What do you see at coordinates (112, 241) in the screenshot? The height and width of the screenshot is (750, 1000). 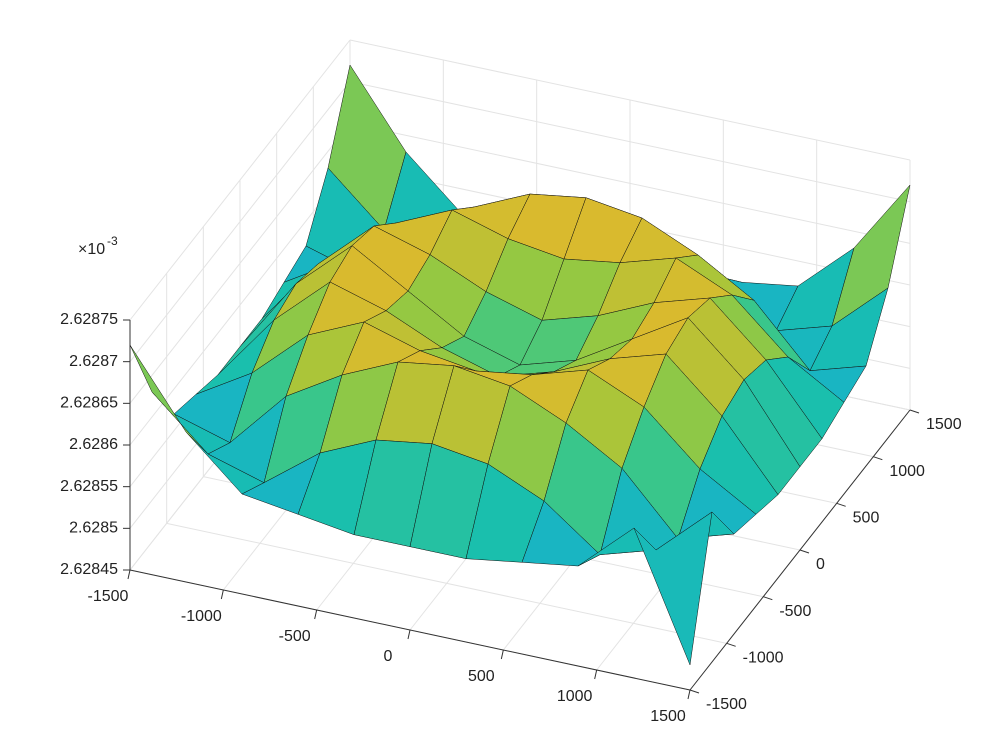 I see `z-scale-exponent: -3` at bounding box center [112, 241].